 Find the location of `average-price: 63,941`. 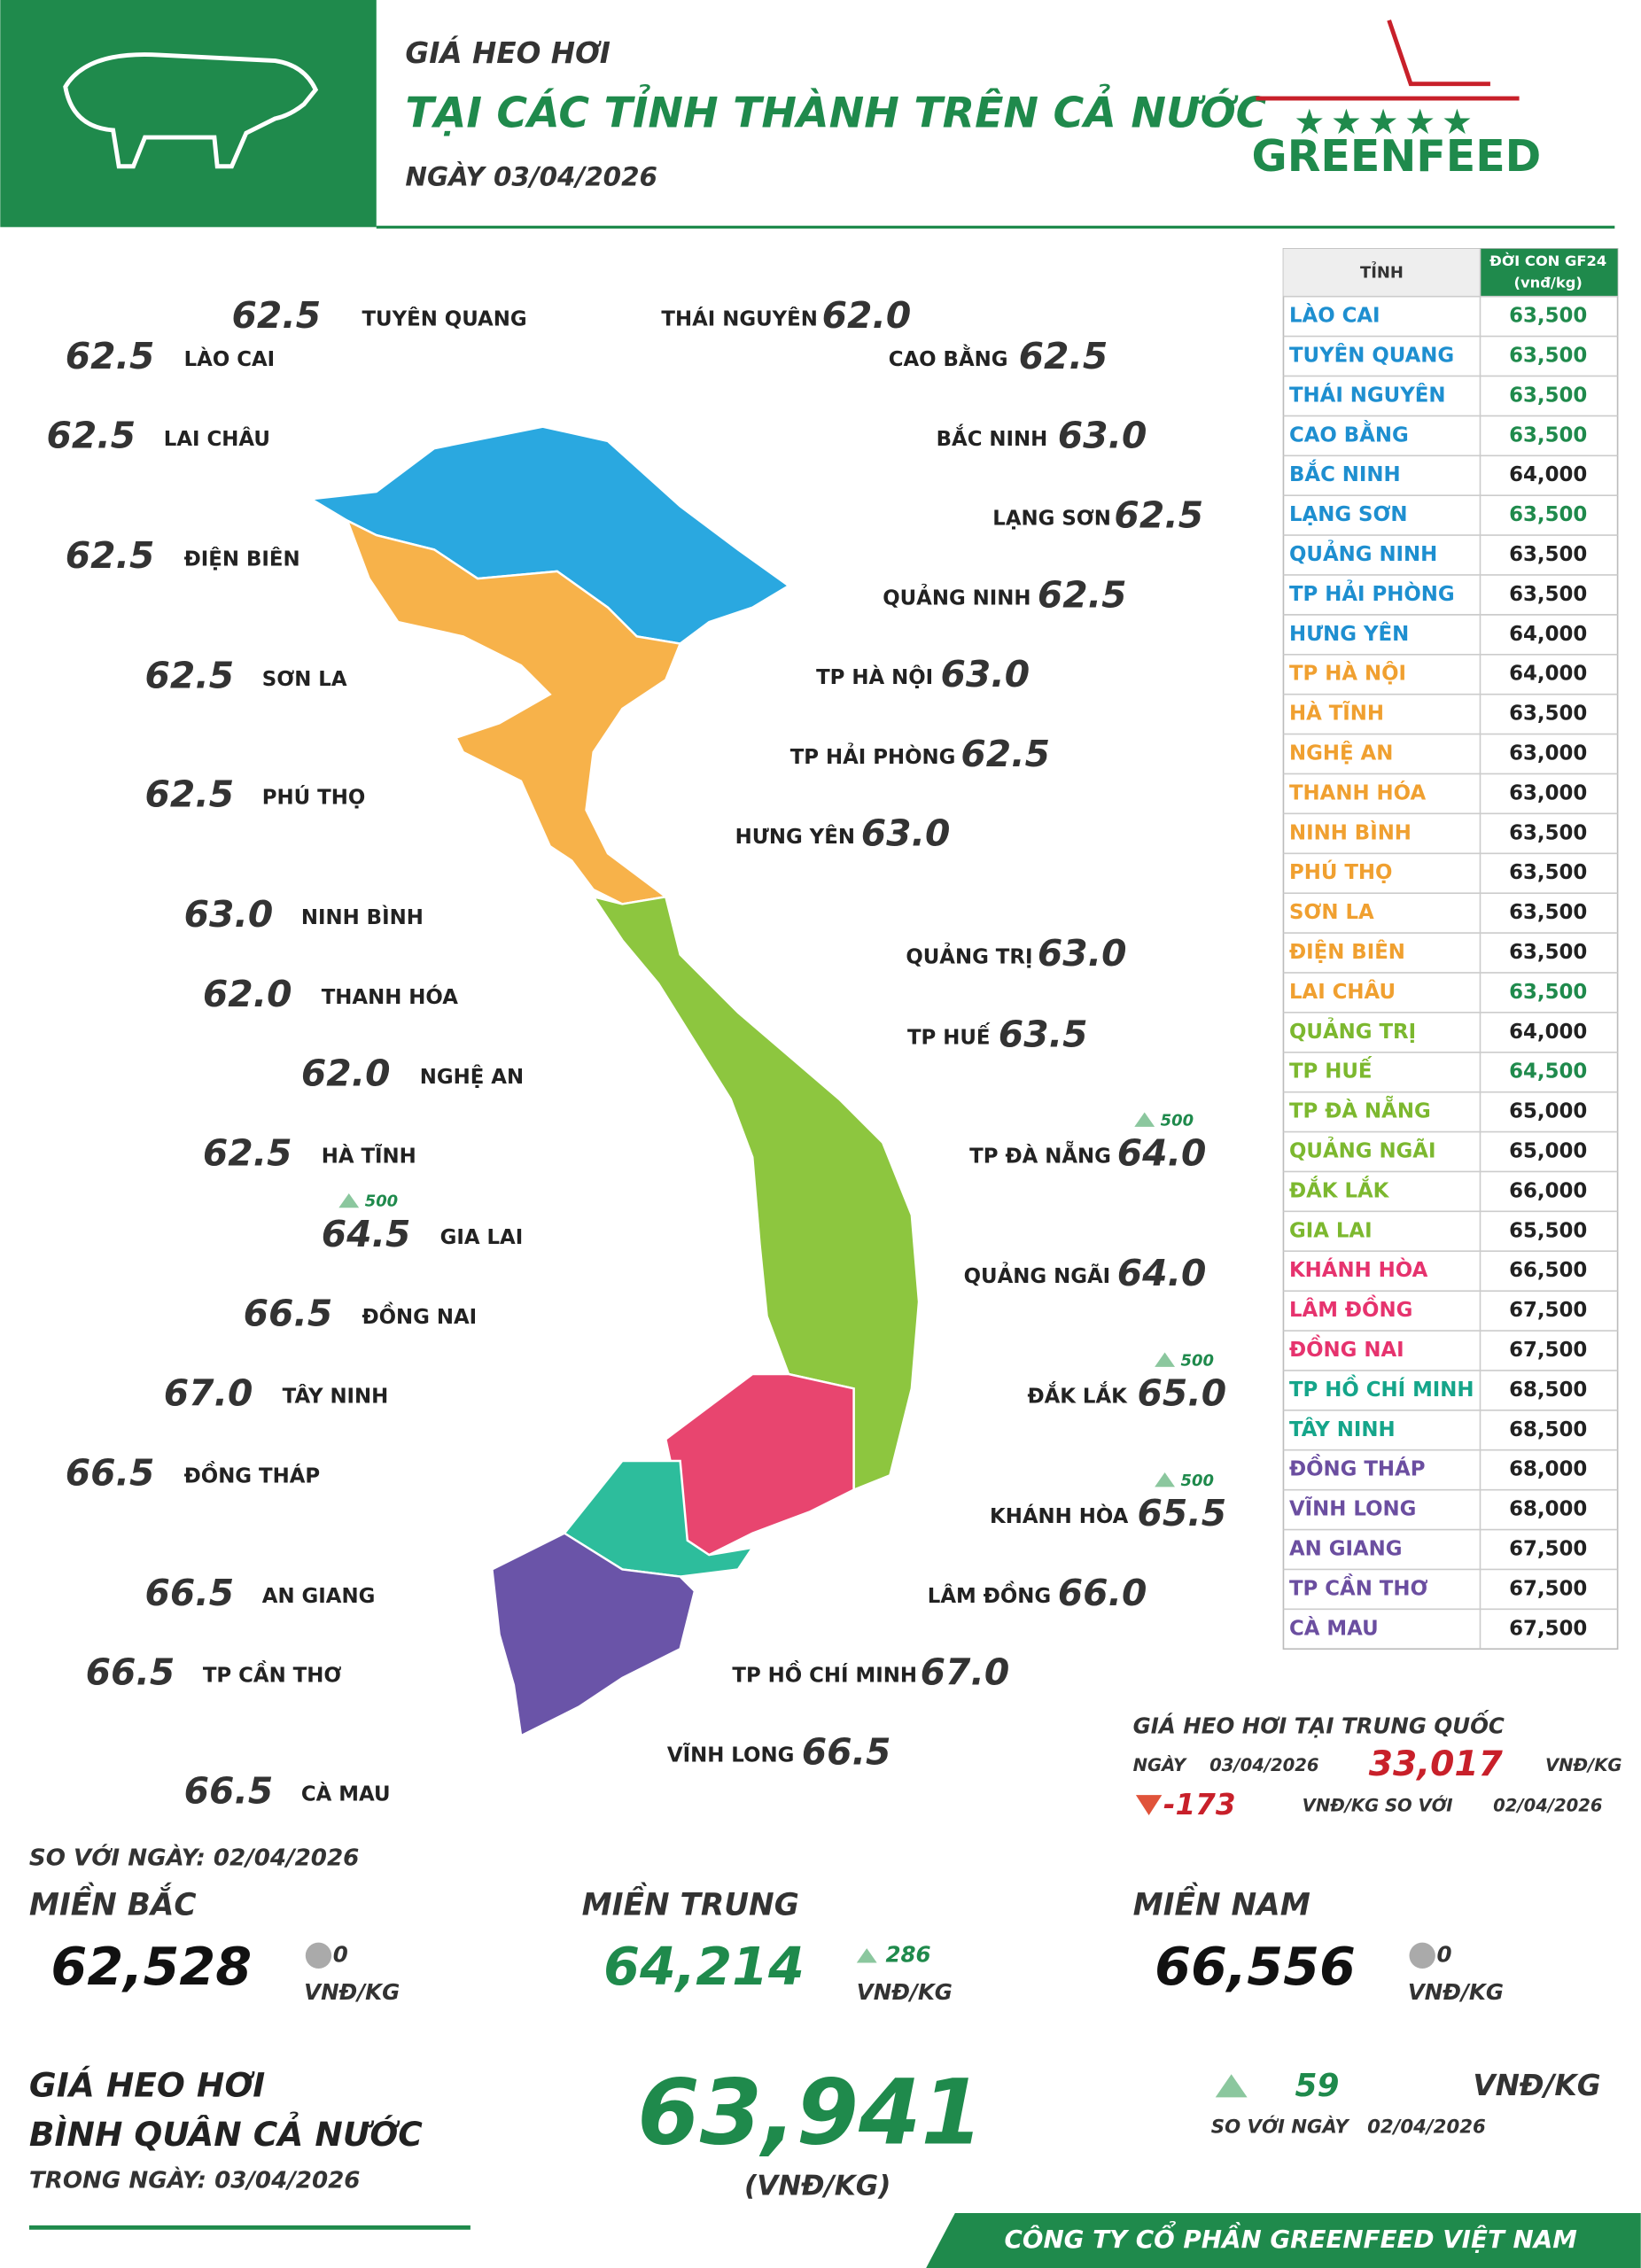

average-price: 63,941 is located at coordinates (810, 2113).